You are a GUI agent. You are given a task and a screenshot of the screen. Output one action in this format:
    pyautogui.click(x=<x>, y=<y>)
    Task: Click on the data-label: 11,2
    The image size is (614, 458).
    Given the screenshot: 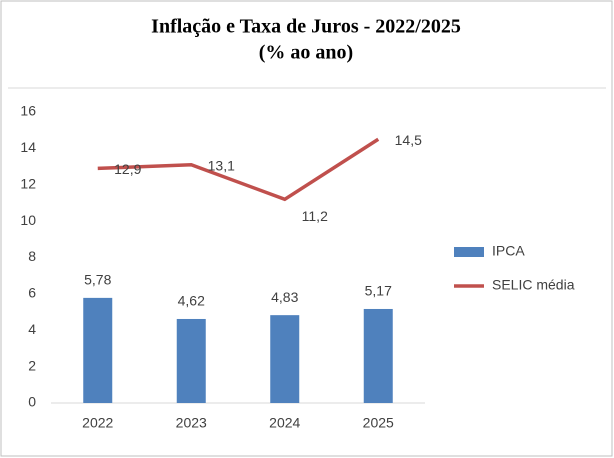 What is the action you would take?
    pyautogui.click(x=315, y=216)
    